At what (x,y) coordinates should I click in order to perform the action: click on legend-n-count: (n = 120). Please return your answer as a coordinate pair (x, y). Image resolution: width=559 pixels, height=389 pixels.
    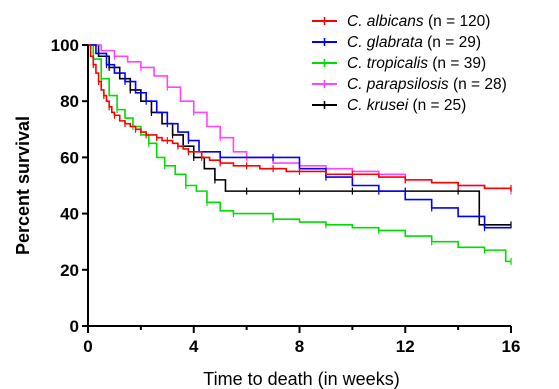
    Looking at the image, I should click on (457, 21).